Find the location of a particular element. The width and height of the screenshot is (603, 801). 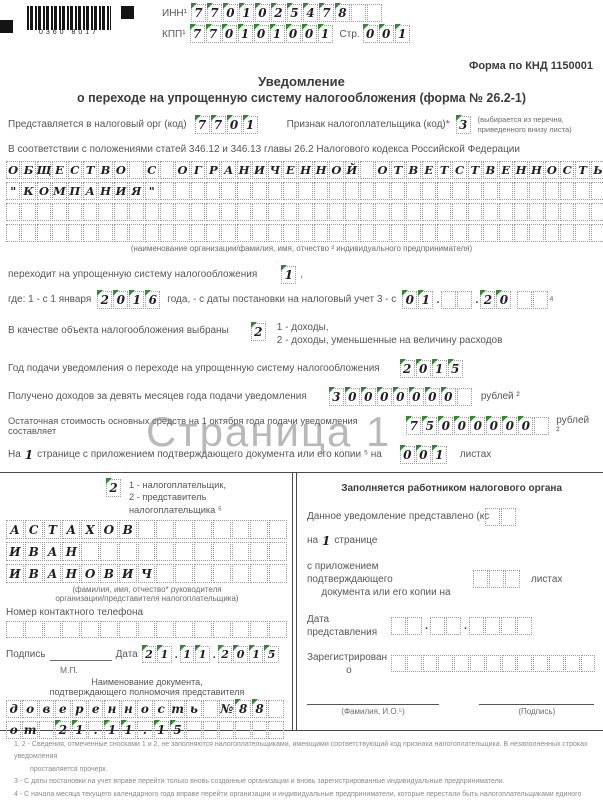

inspector-signature-lines: (Фамилия, И.О.⁵) (Подпись) is located at coordinates (450, 709).